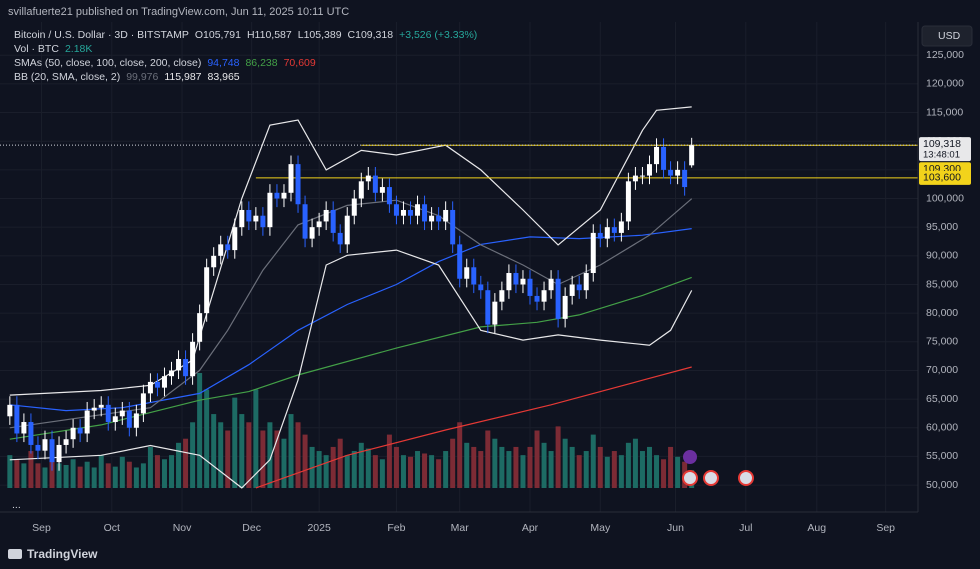 This screenshot has width=980, height=569. What do you see at coordinates (600, 528) in the screenshot?
I see `x-tick-label: May` at bounding box center [600, 528].